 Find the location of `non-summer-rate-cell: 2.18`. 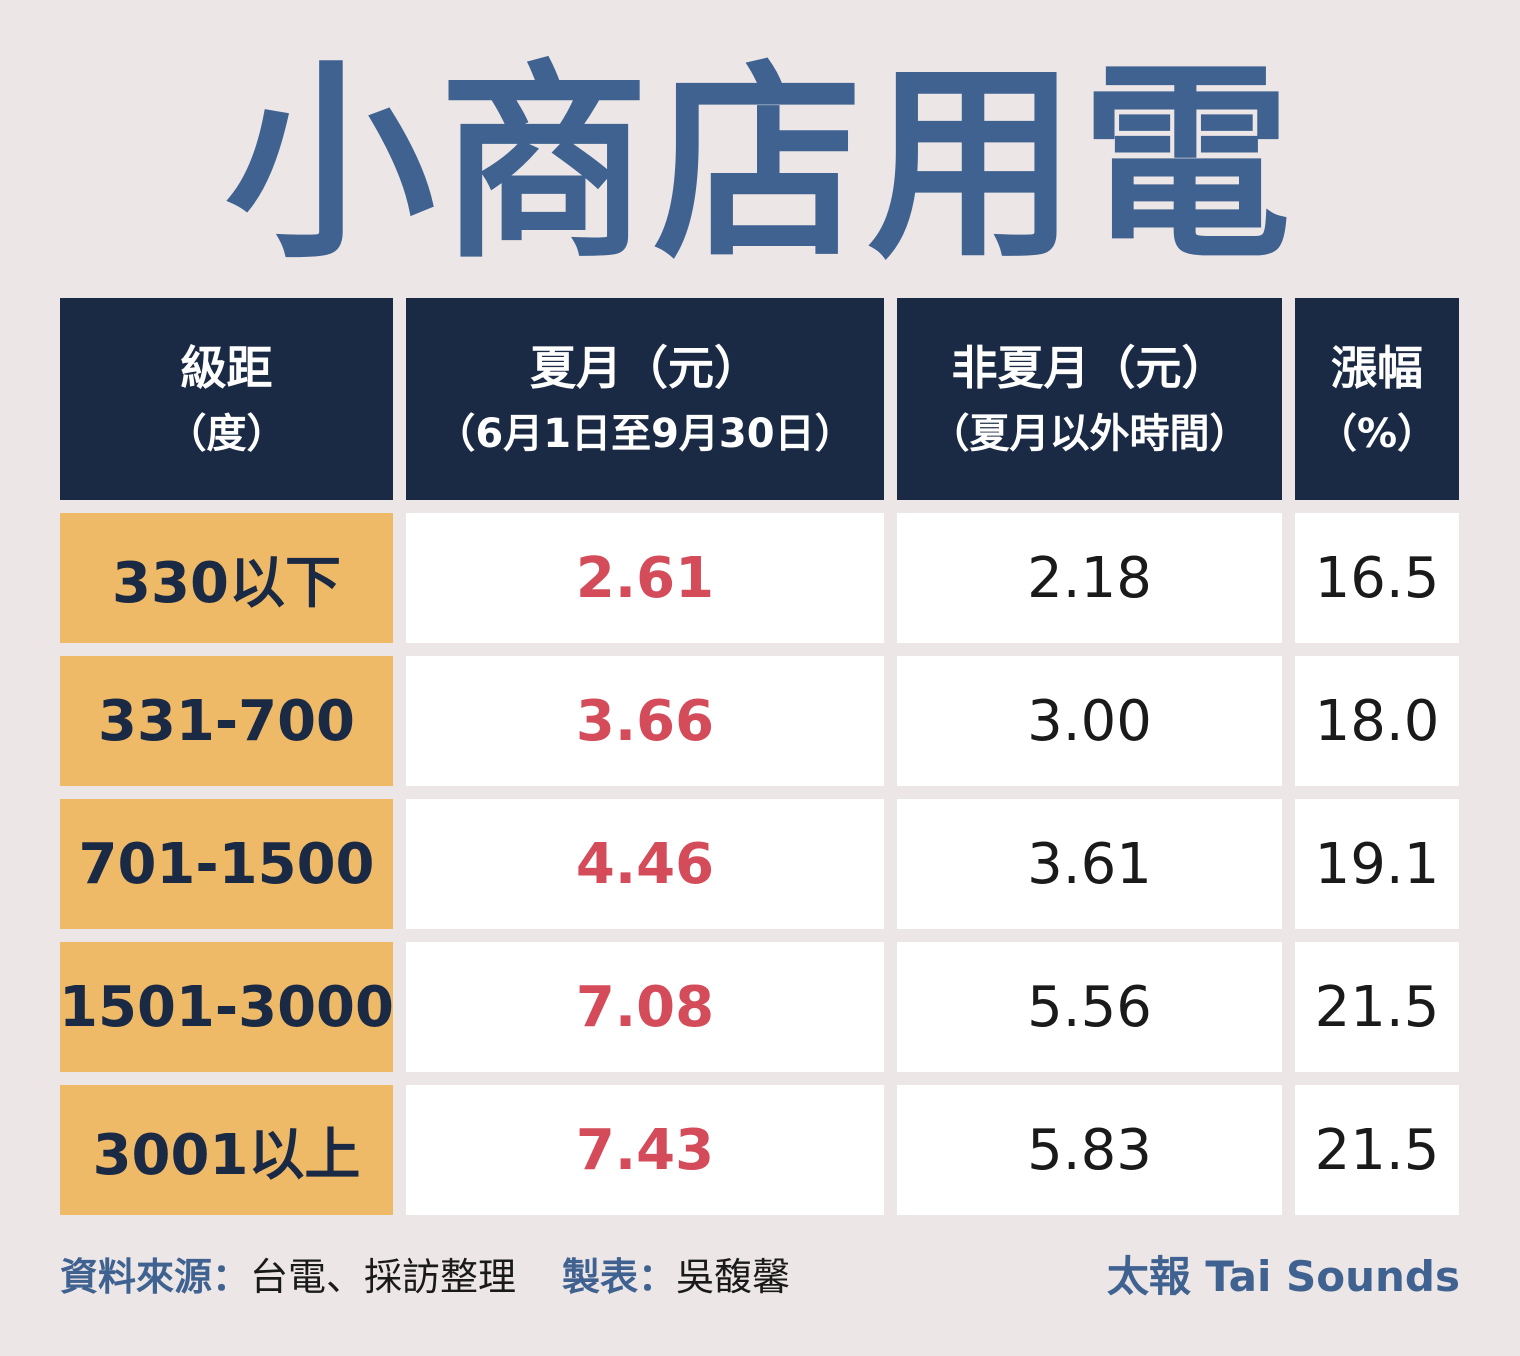

non-summer-rate-cell: 2.18 is located at coordinates (1089, 578).